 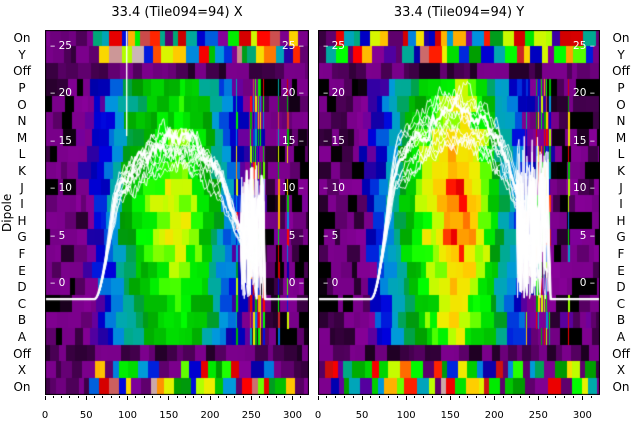 I want to click on dipole-labels-right: On Y Off P O N M L K J I H G F E D C B A Off X On, so click(x=621, y=212).